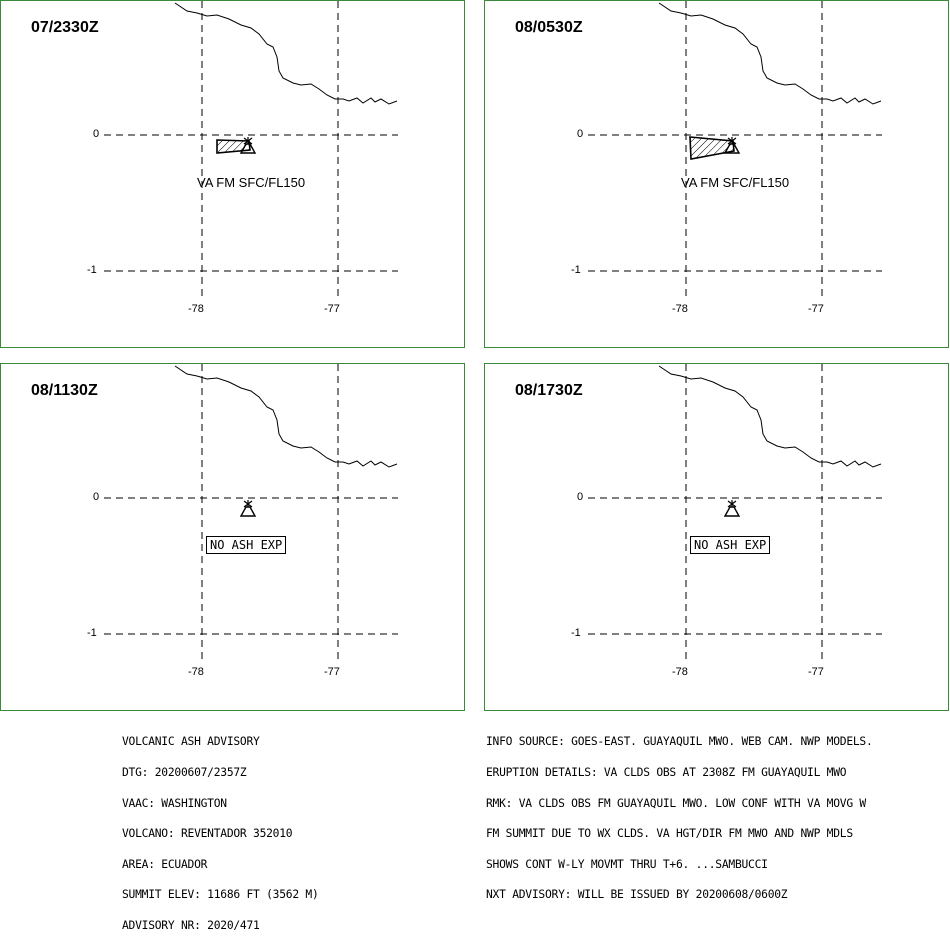 The height and width of the screenshot is (941, 950). What do you see at coordinates (549, 27) in the screenshot?
I see `panel-time: 08/0530Z` at bounding box center [549, 27].